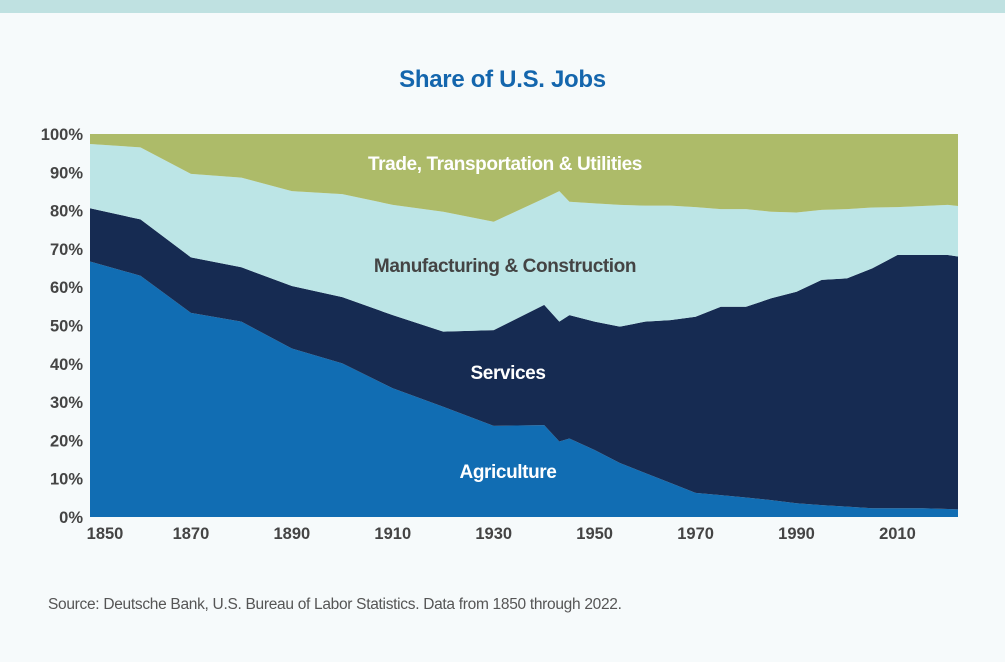 This screenshot has height=662, width=1005. I want to click on y-tick-label: 90%, so click(66, 173).